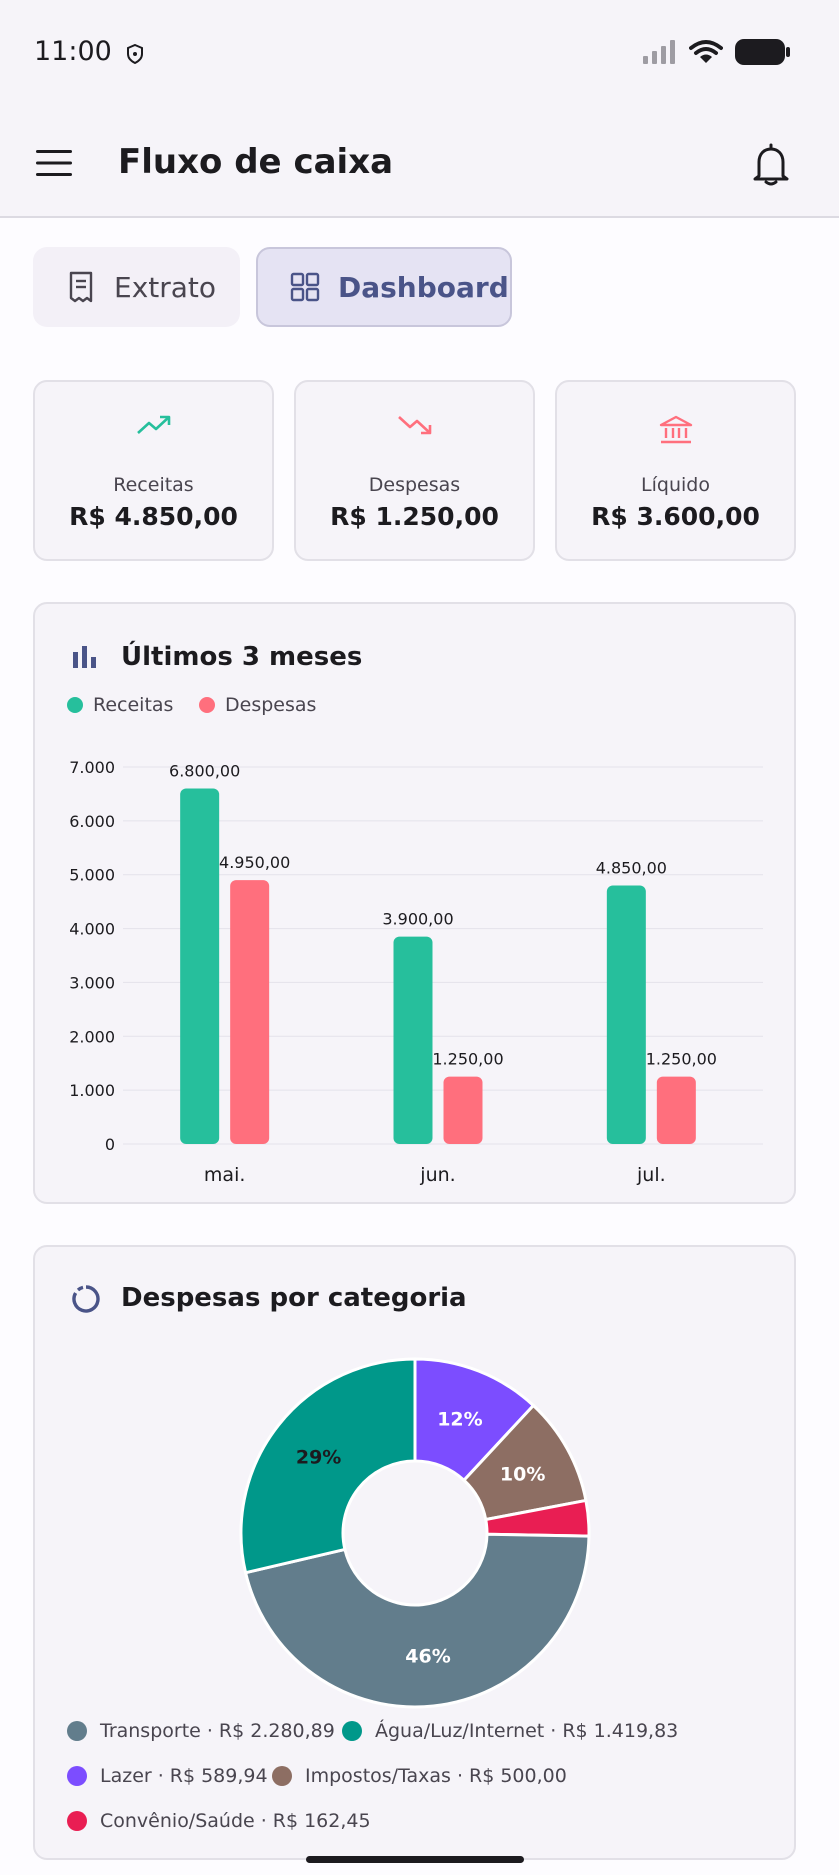  I want to click on legend-label: Transporte, so click(150, 1731).